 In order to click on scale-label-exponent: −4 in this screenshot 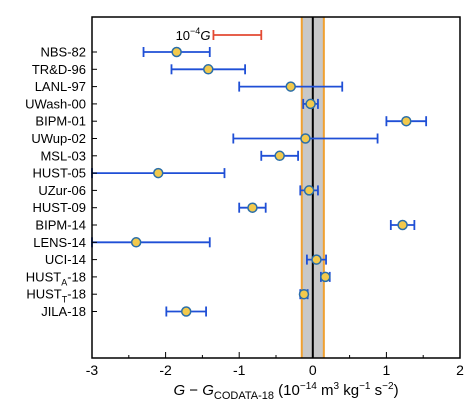, I will do `click(195, 31)`.